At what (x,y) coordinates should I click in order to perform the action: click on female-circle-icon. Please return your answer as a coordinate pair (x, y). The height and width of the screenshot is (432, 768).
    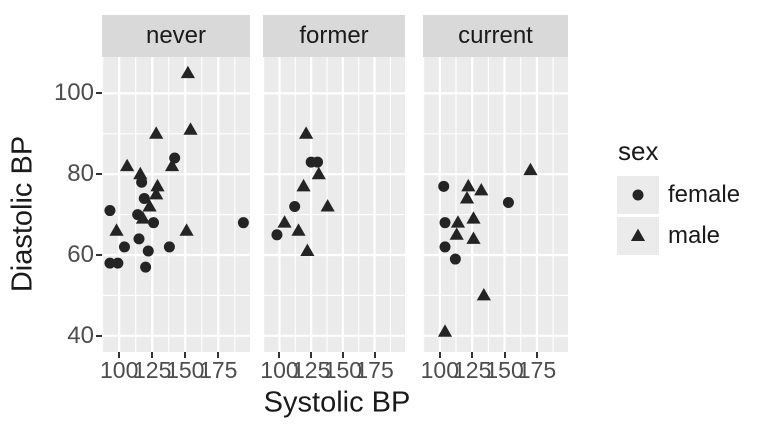
    Looking at the image, I should click on (638, 195).